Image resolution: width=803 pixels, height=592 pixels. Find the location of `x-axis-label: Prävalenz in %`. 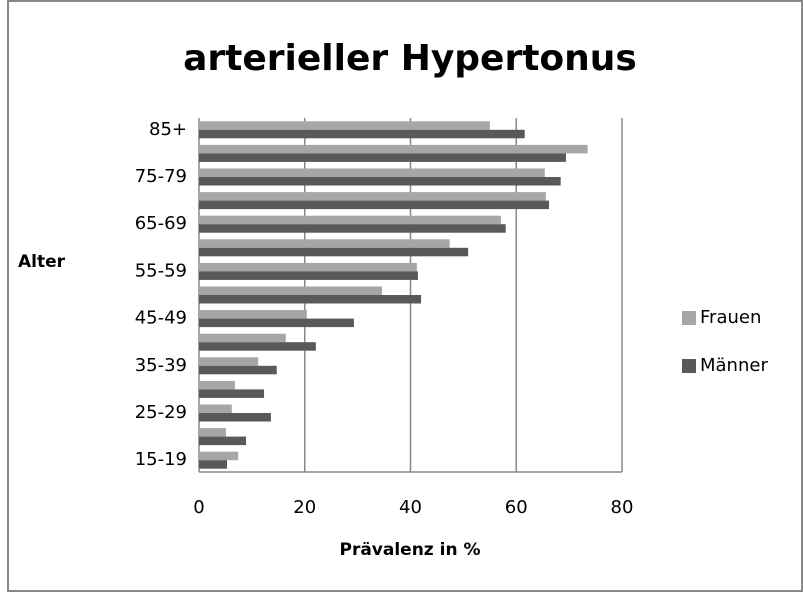

x-axis-label: Prävalenz in % is located at coordinates (409, 550).